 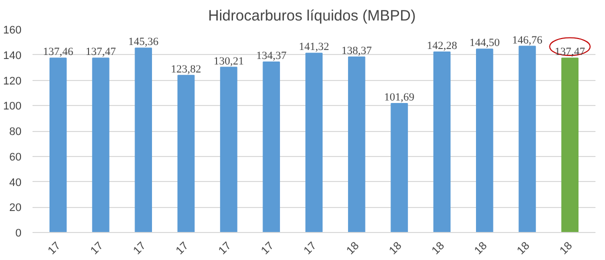 What do you see at coordinates (18, 234) in the screenshot?
I see `y-tick-label: 0` at bounding box center [18, 234].